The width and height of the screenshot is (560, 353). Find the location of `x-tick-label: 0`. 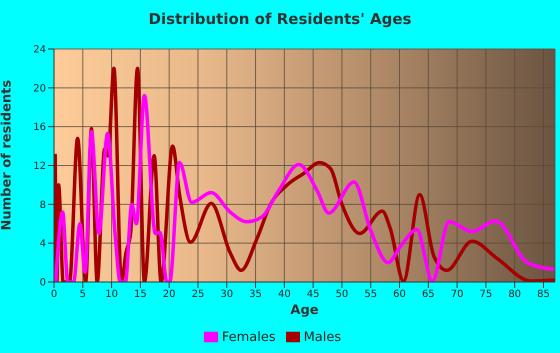

x-tick-label: 0 is located at coordinates (54, 294).